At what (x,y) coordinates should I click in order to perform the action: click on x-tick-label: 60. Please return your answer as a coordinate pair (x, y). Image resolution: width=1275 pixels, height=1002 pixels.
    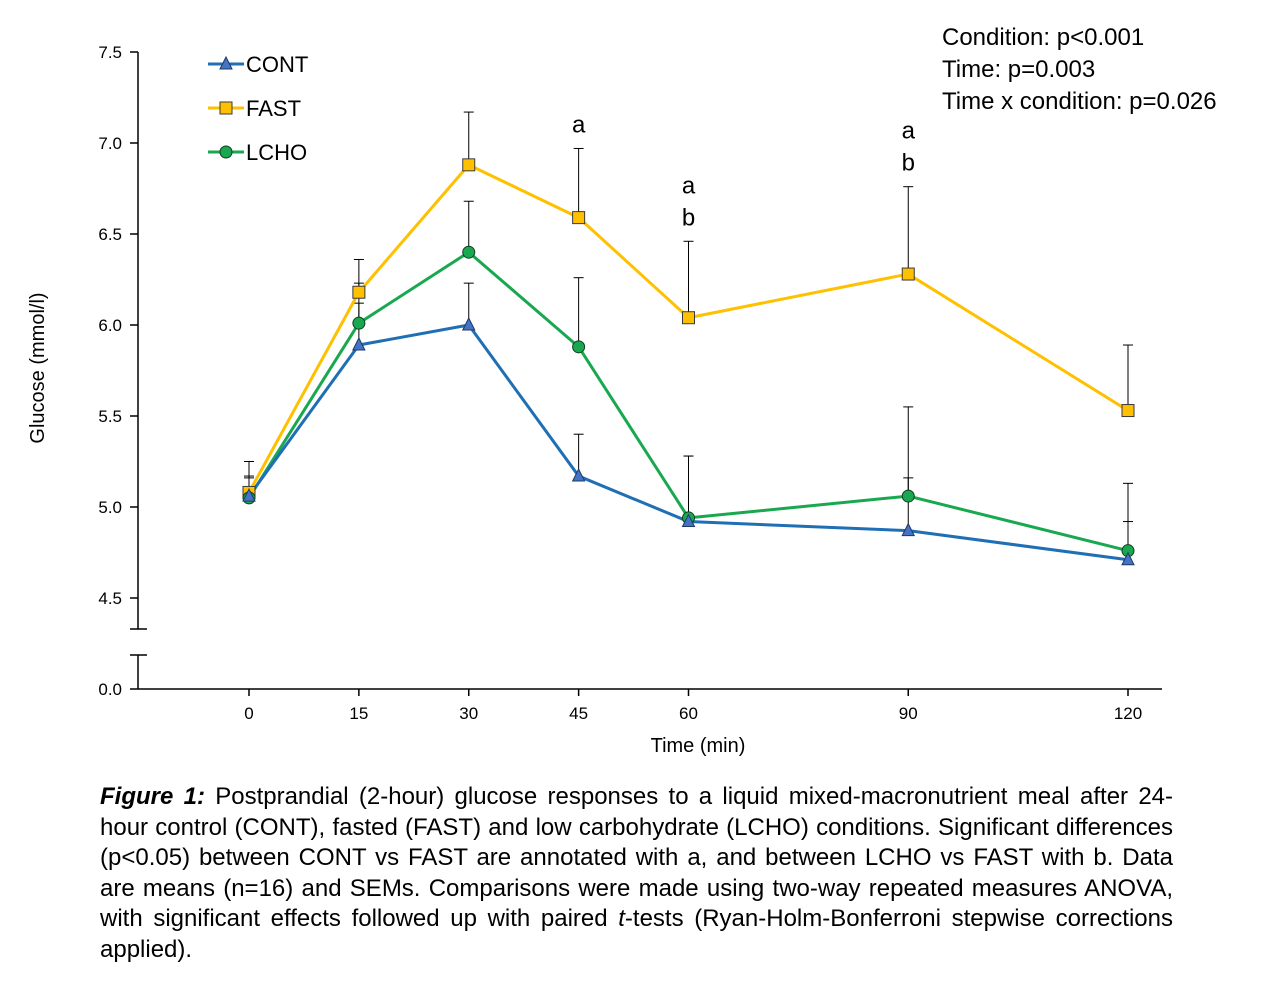
    Looking at the image, I should click on (688, 713).